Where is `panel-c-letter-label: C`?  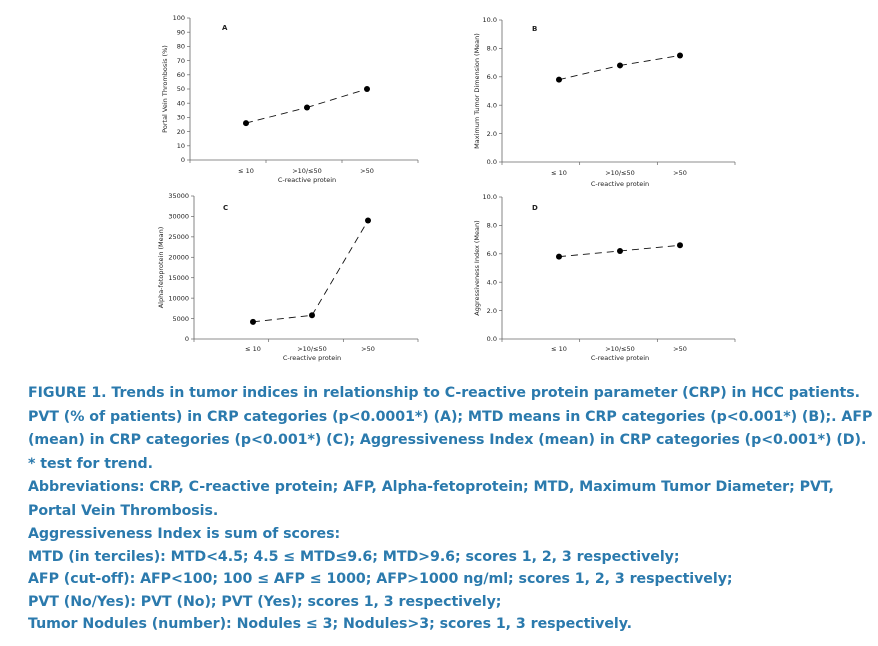
panel-c-letter-label: C is located at coordinates (225, 208).